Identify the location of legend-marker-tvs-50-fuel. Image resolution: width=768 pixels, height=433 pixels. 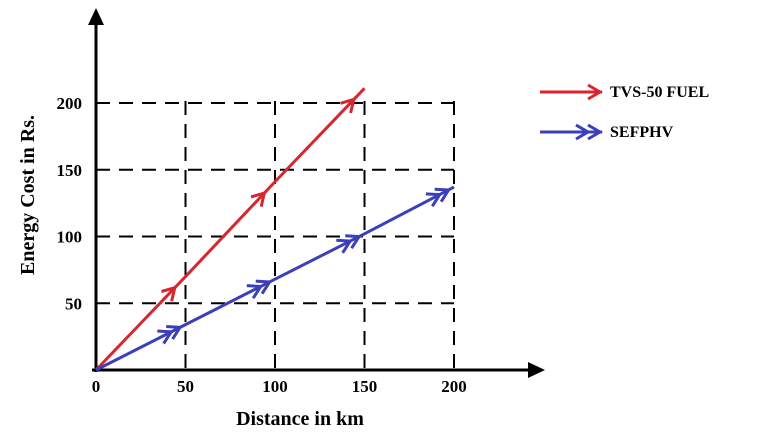
(595, 92).